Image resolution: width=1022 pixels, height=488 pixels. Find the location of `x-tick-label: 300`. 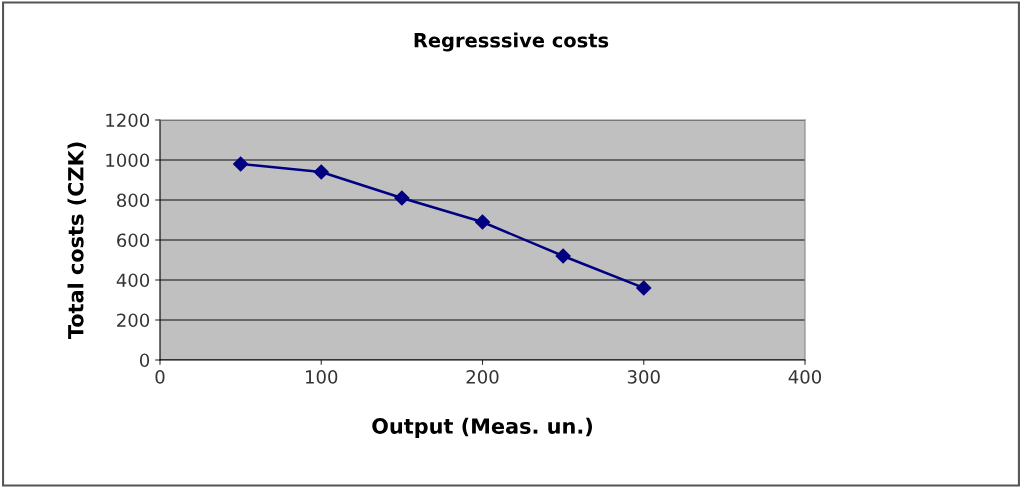

x-tick-label: 300 is located at coordinates (643, 377).